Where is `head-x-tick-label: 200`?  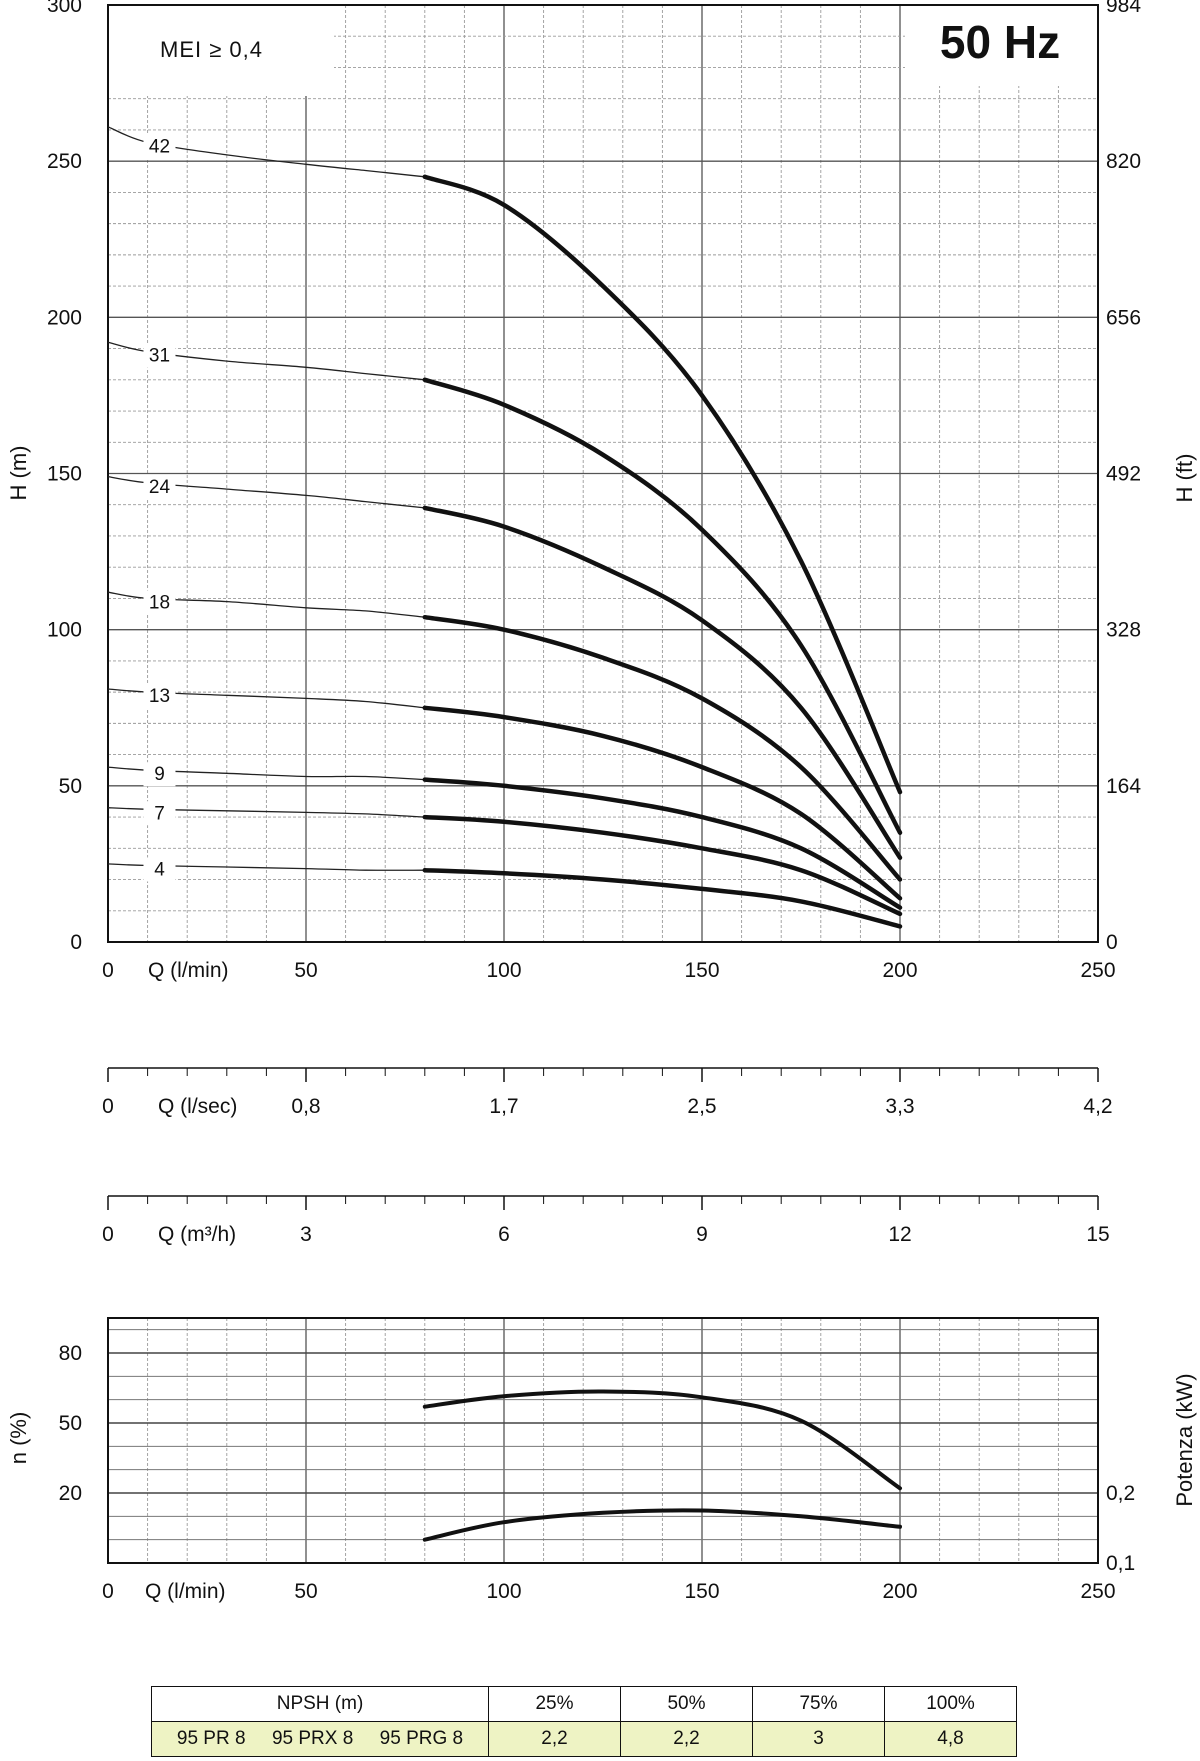 head-x-tick-label: 200 is located at coordinates (899, 970).